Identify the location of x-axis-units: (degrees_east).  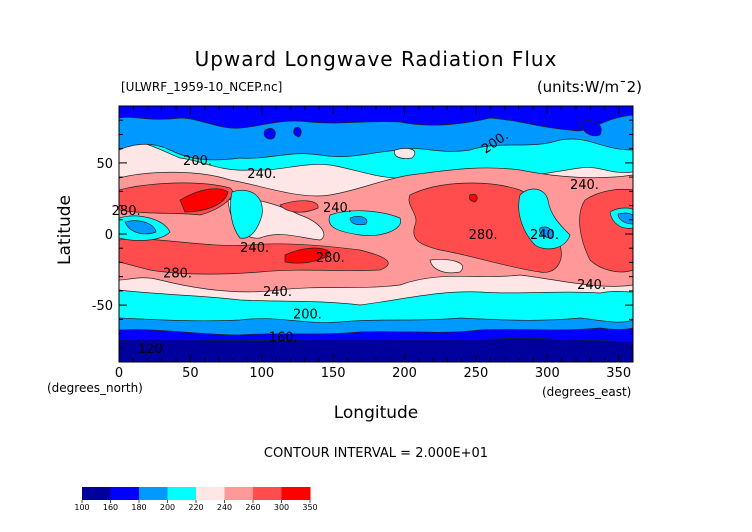
(587, 392).